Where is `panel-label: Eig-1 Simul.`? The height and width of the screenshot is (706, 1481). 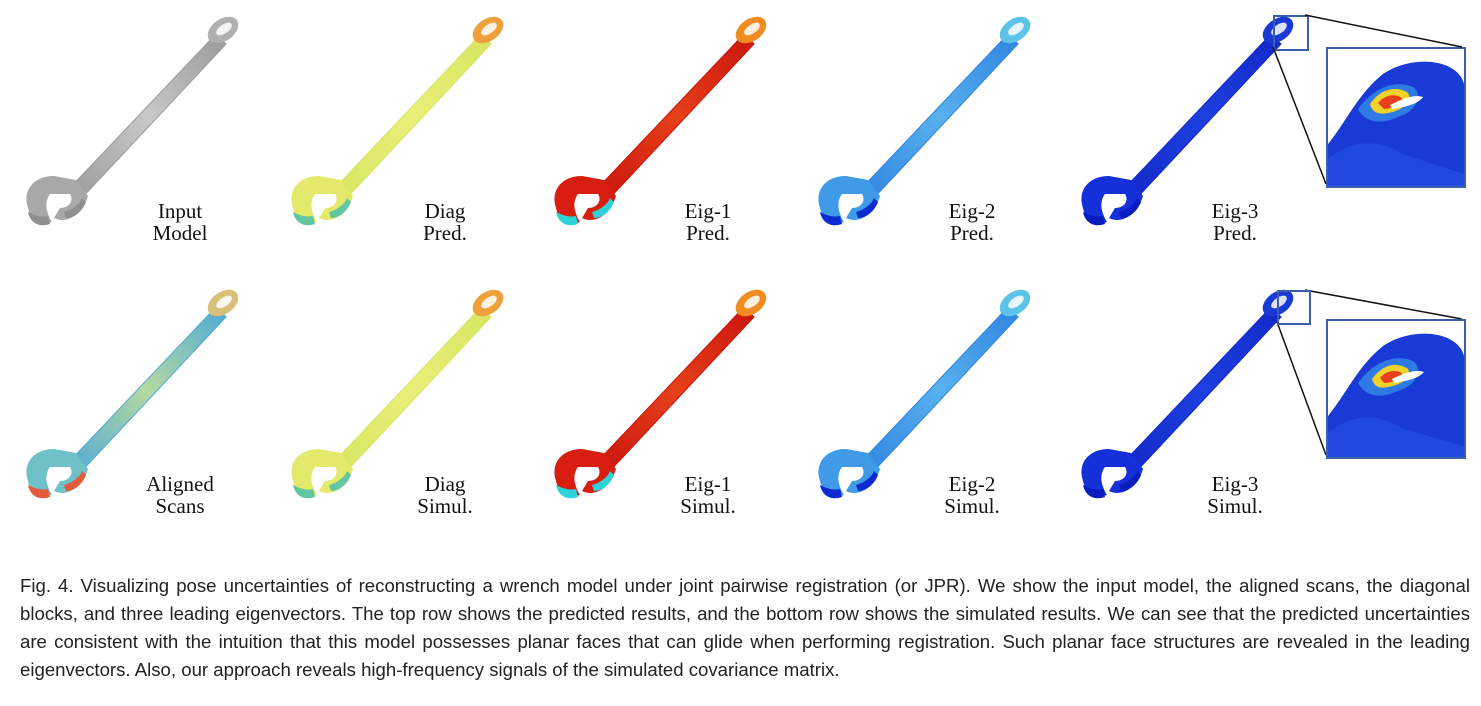 panel-label: Eig-1 Simul. is located at coordinates (708, 495).